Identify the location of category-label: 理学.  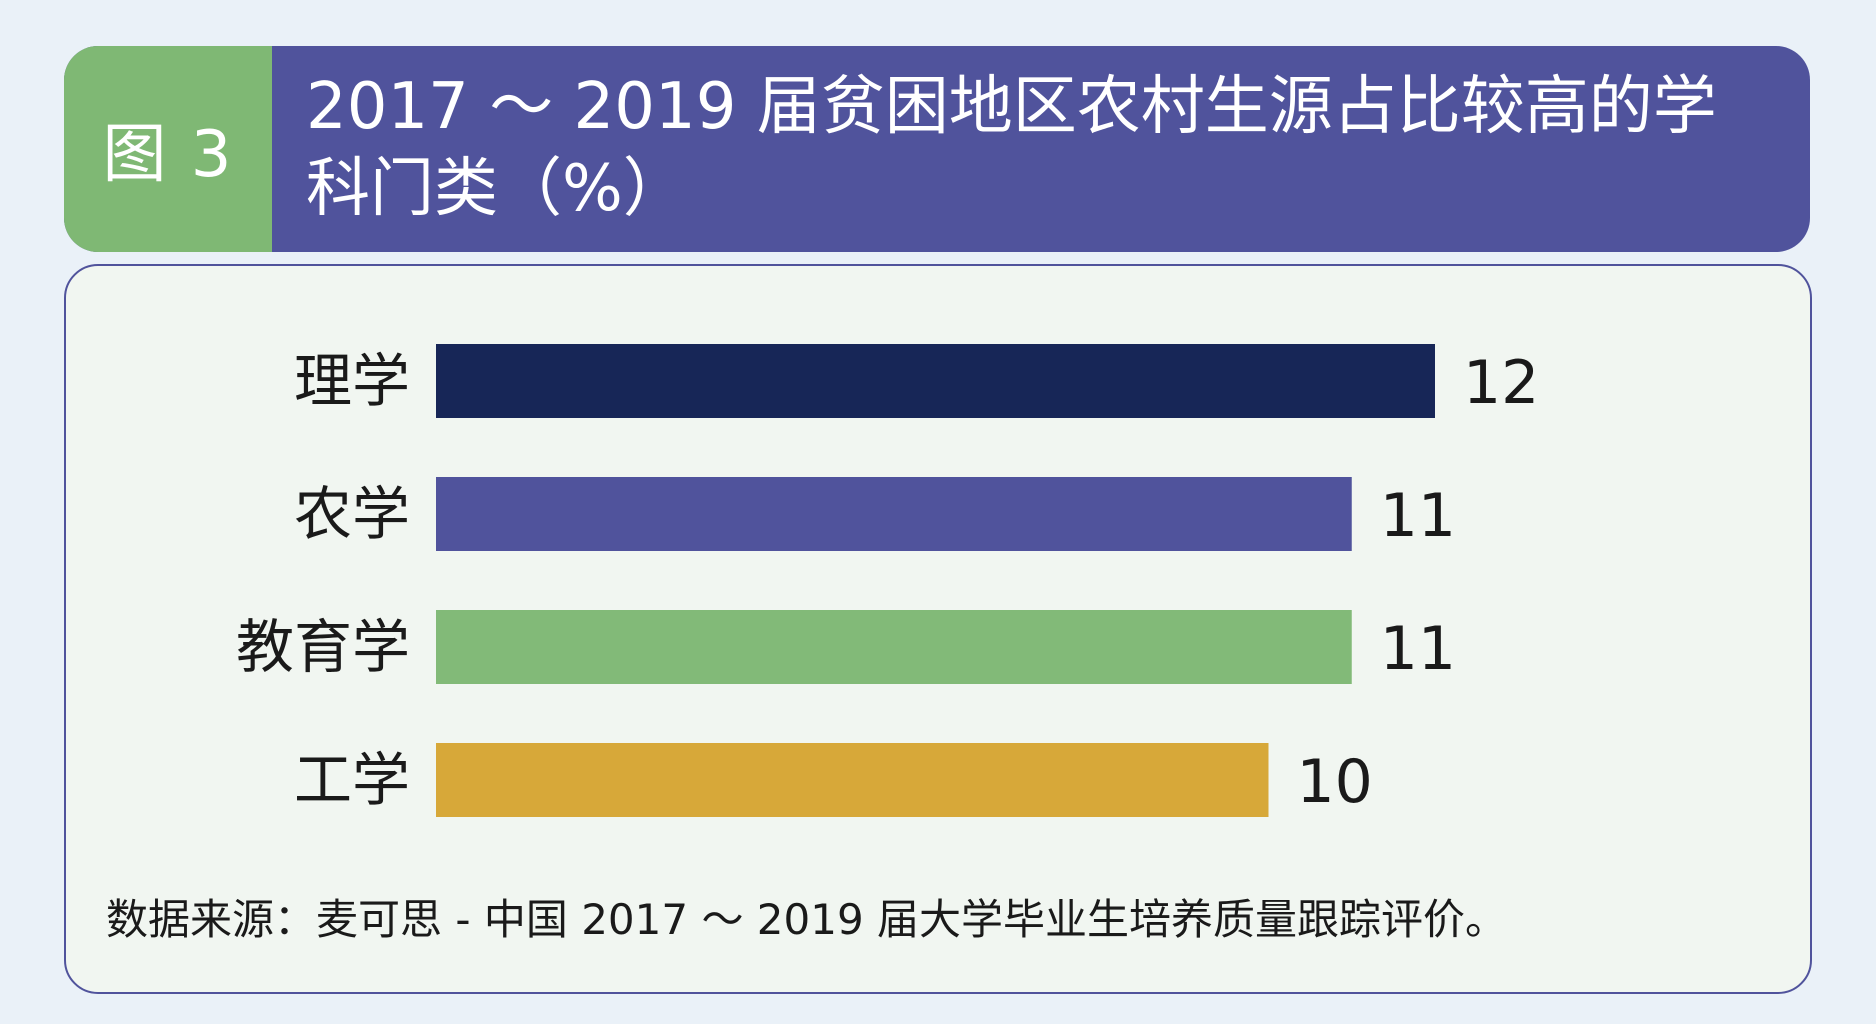
(352, 381).